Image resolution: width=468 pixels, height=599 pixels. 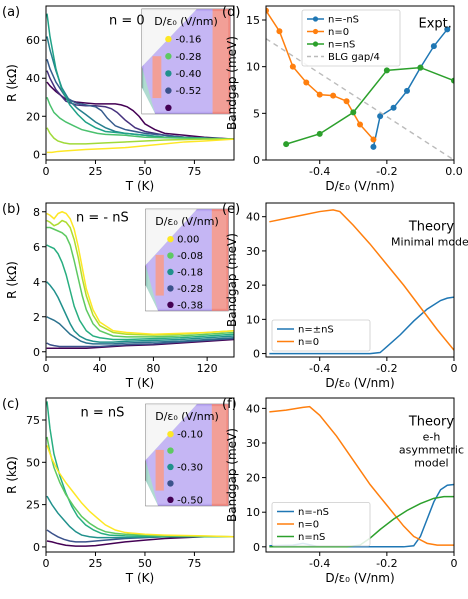 I want to click on panel-annotation: Expt., so click(x=435, y=24).